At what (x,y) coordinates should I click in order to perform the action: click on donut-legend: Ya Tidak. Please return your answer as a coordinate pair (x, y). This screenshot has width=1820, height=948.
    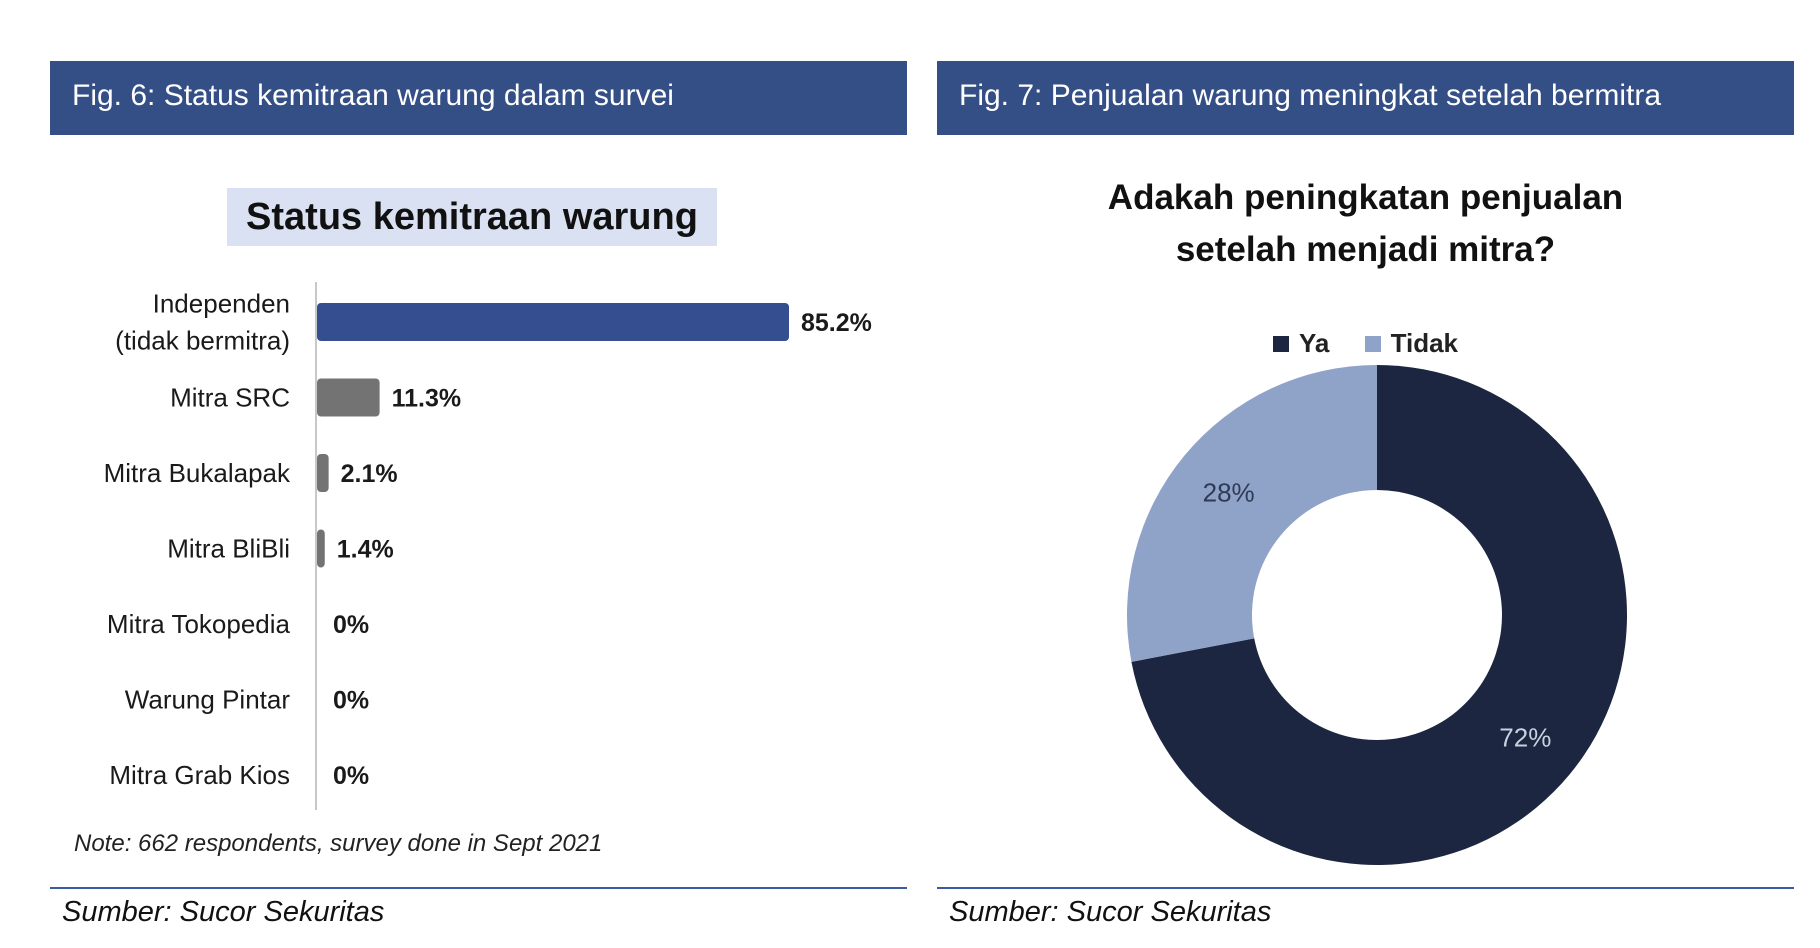
    Looking at the image, I should click on (1365, 343).